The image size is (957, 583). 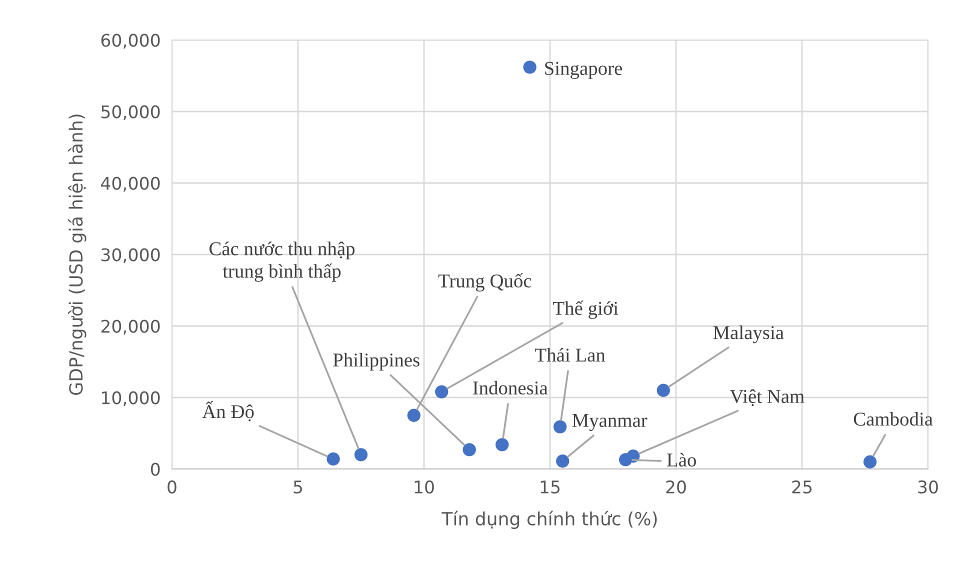 What do you see at coordinates (485, 282) in the screenshot?
I see `annotation: Trung Quốc` at bounding box center [485, 282].